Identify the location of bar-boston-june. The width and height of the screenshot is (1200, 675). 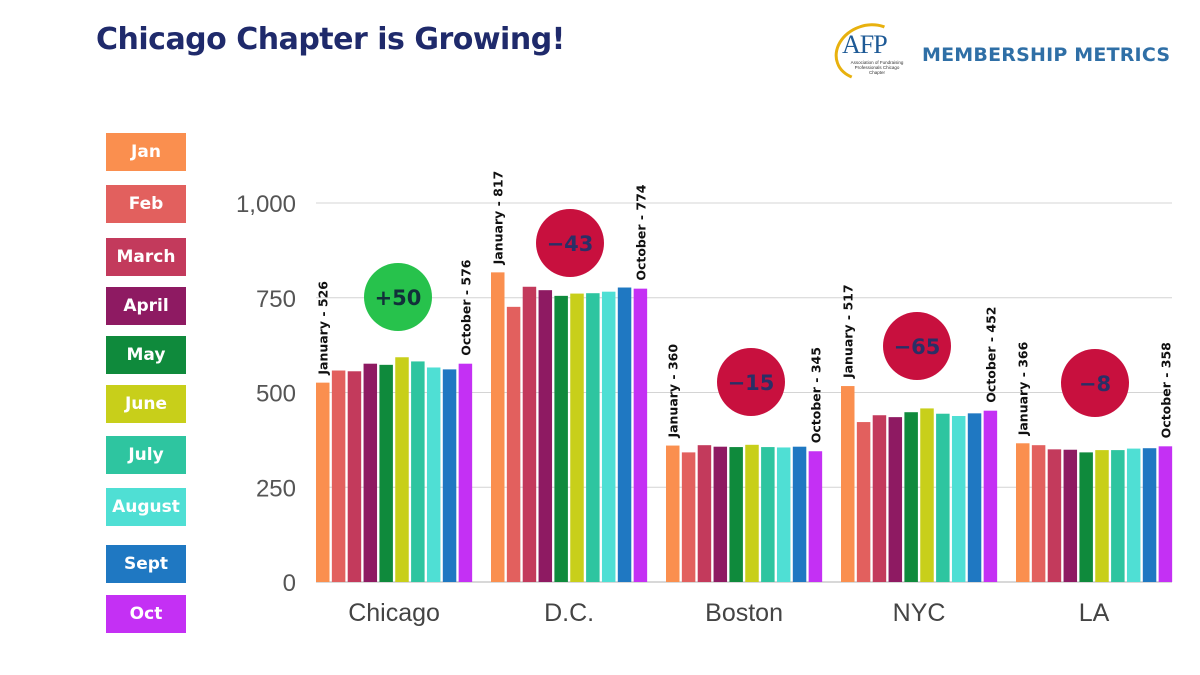
(752, 513).